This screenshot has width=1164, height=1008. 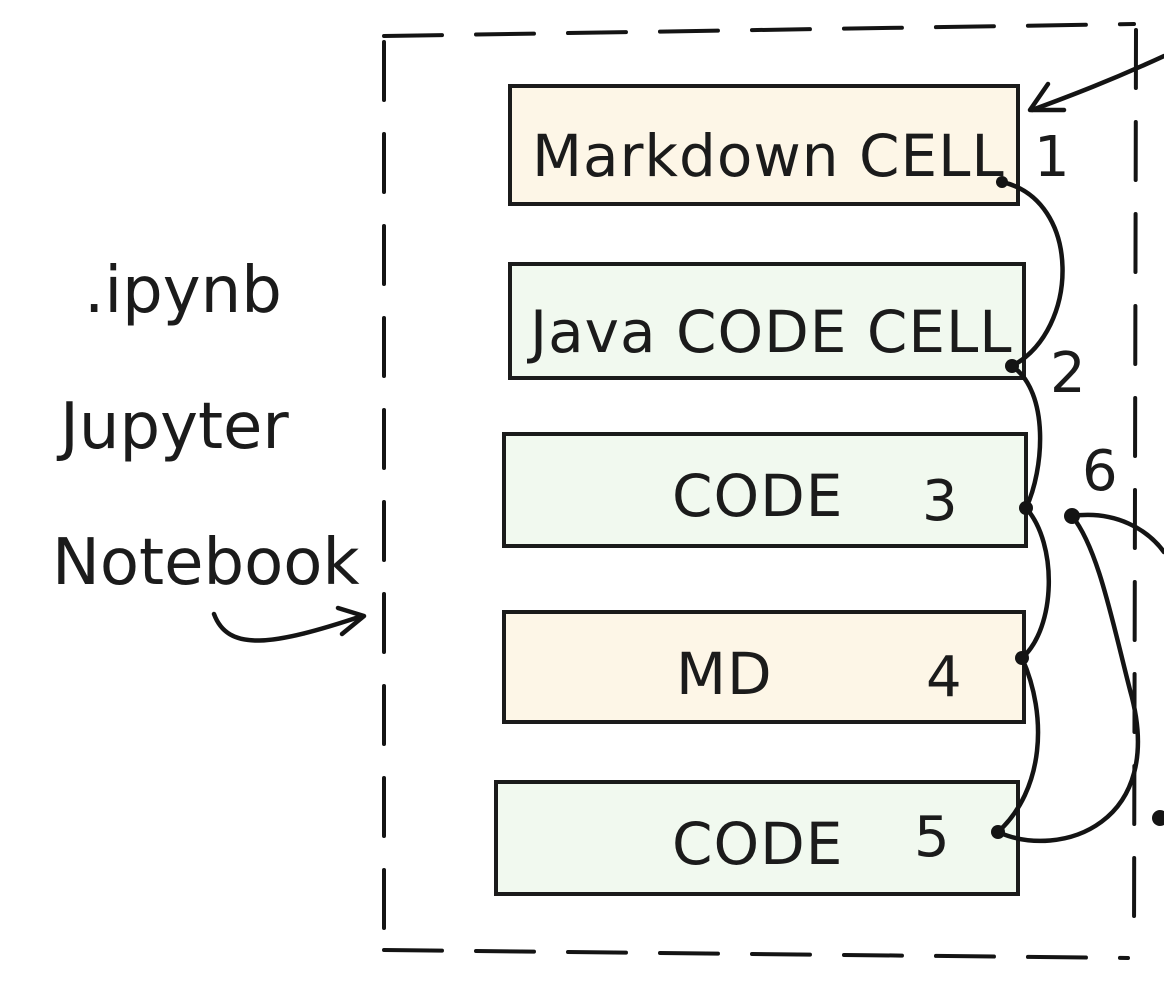 What do you see at coordinates (206, 563) in the screenshot?
I see `side-label-notebook: Notebook` at bounding box center [206, 563].